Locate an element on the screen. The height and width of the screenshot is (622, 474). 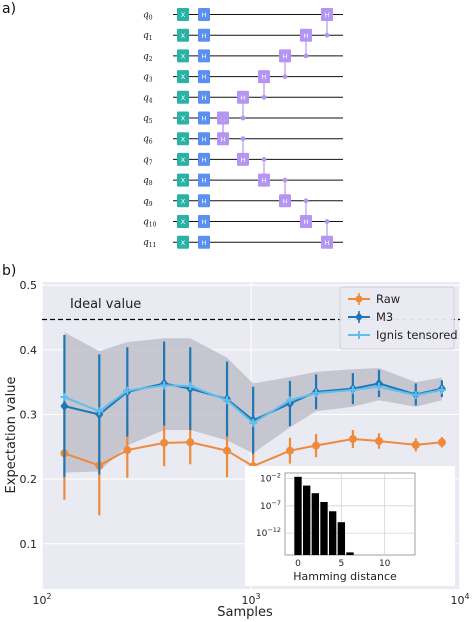
qubit-label-q6: q6 is located at coordinates (148, 140).